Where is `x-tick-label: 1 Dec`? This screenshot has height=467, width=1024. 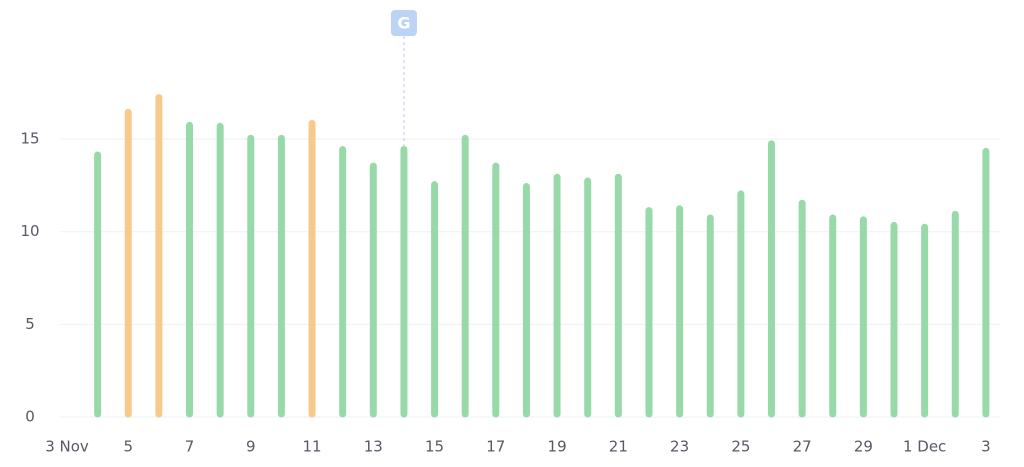
x-tick-label: 1 Dec is located at coordinates (924, 447).